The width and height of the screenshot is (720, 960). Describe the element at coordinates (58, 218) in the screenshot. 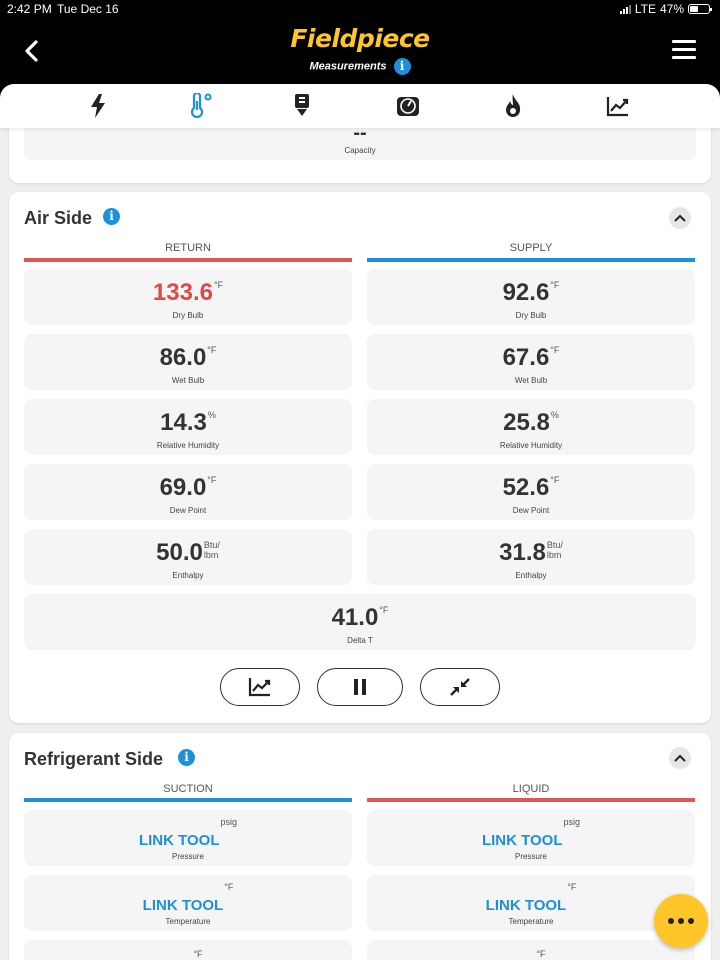

I see `air-side-title: Air Side` at that location.